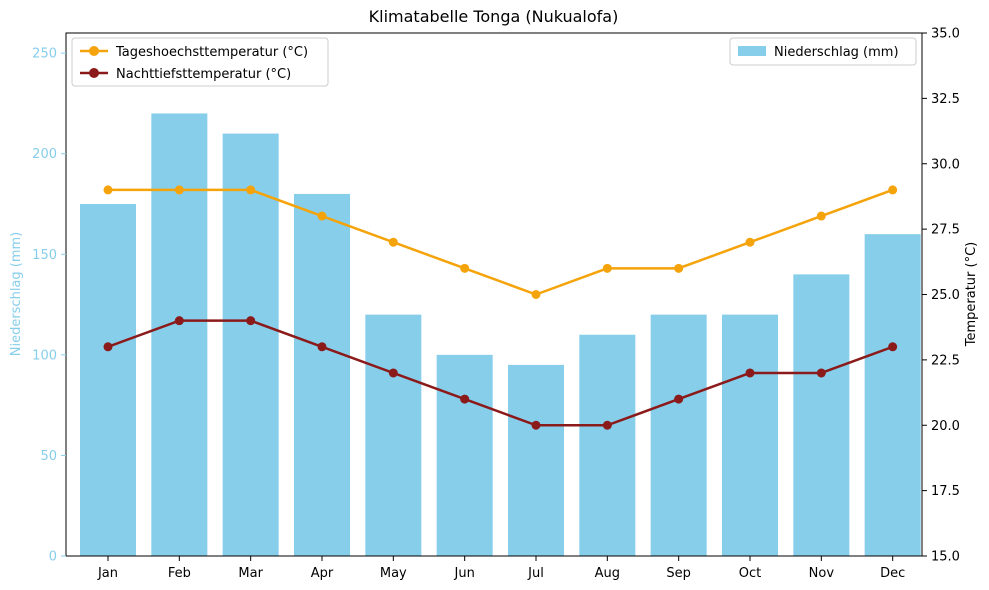 This screenshot has width=989, height=590. Describe the element at coordinates (501, 242) in the screenshot. I see `line-high-temp` at that location.